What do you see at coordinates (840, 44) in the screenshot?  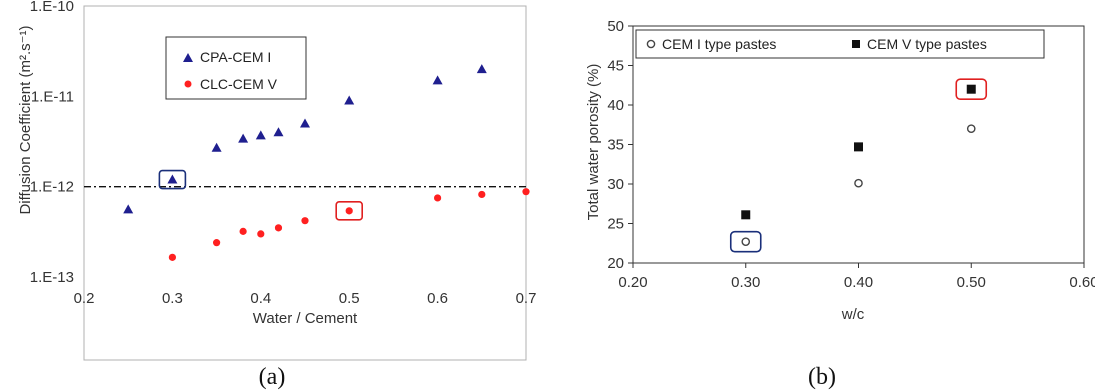 I see `chart-b-legend-box` at bounding box center [840, 44].